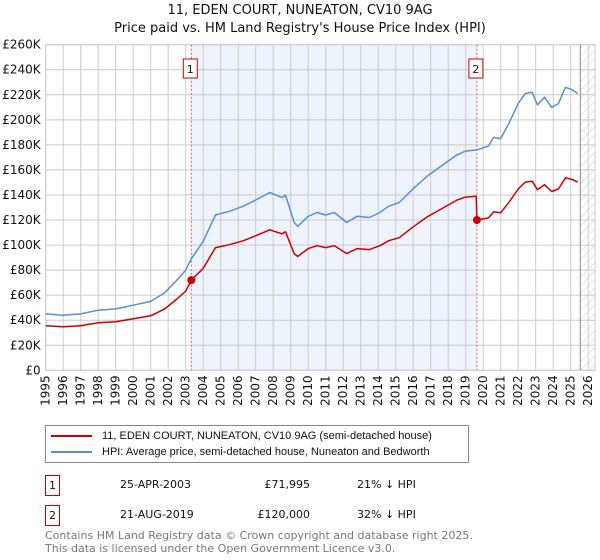 This screenshot has height=560, width=600. Describe the element at coordinates (287, 484) in the screenshot. I see `sale-price: £71,995` at that location.